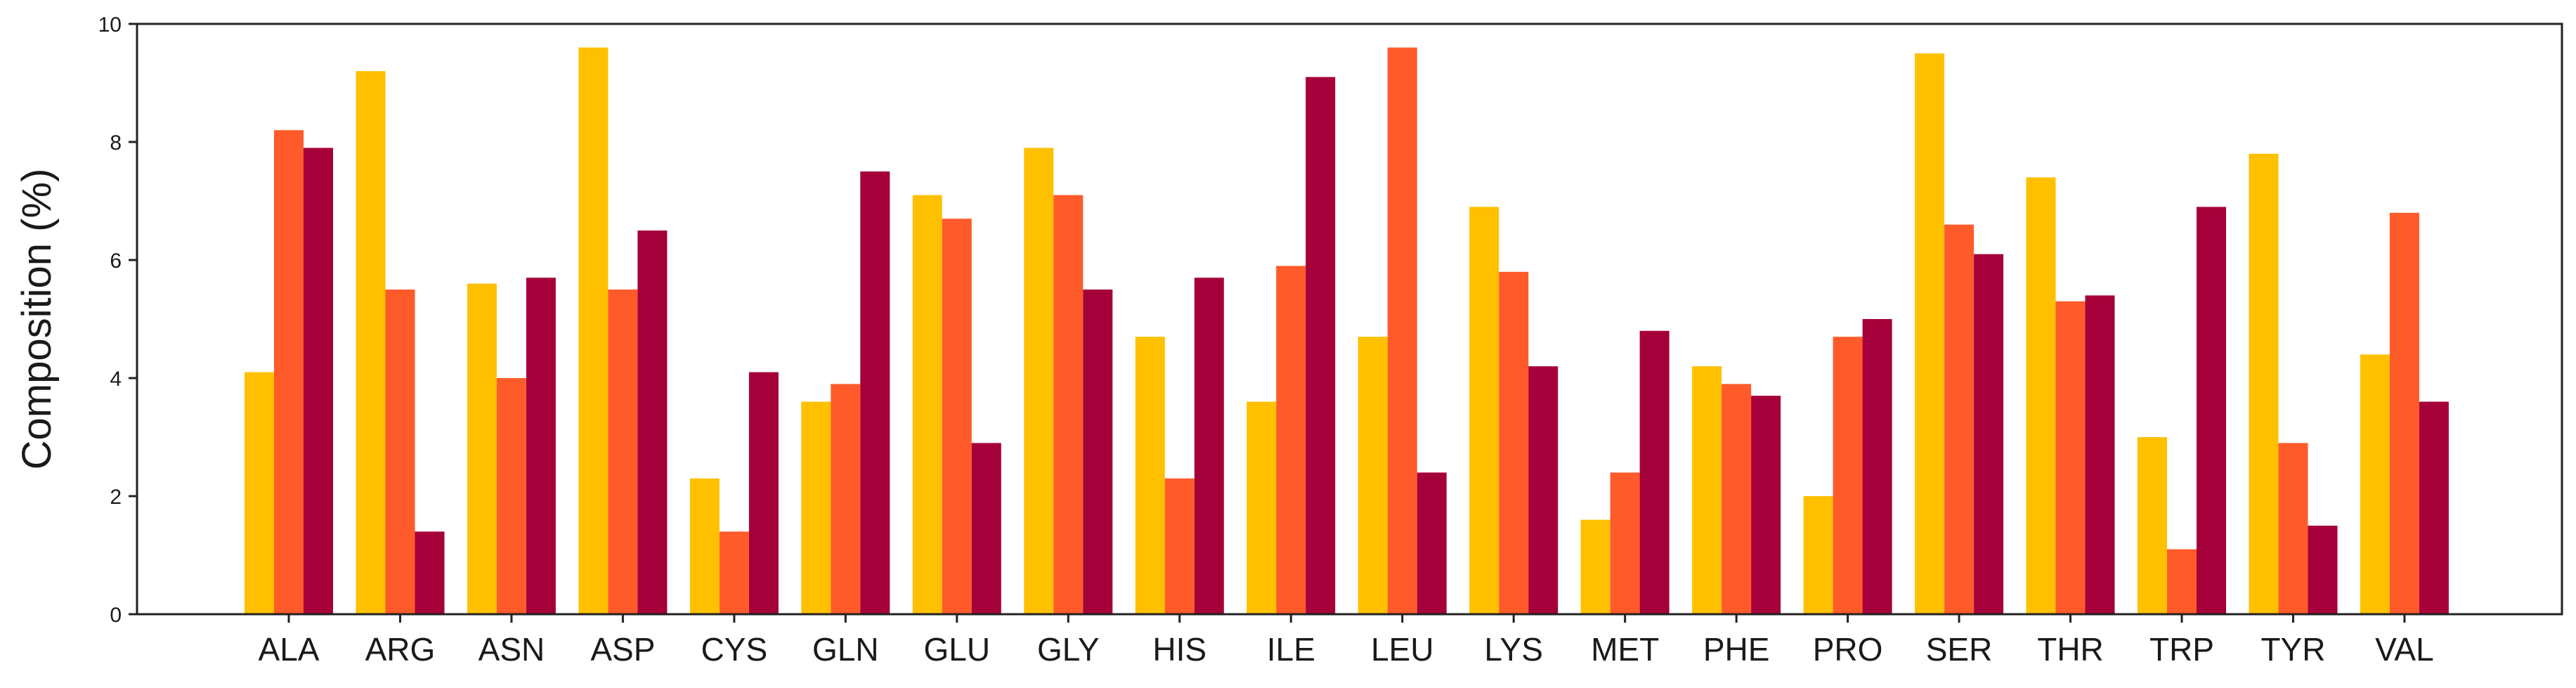 The image size is (2576, 688). Describe the element at coordinates (1402, 649) in the screenshot. I see `x-tick-label-leu: LEU` at that location.